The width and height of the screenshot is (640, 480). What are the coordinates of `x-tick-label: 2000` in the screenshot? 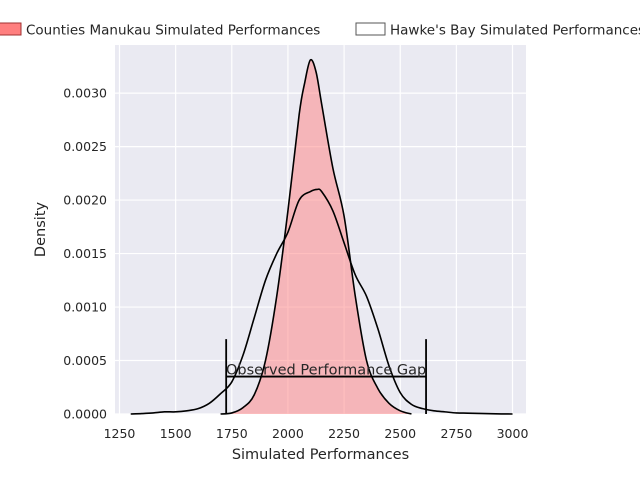 It's located at (288, 433).